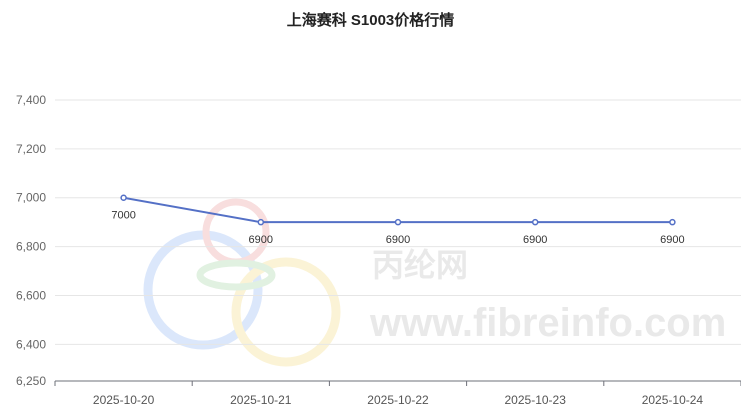 This screenshot has height=418, width=741. I want to click on x-tick-label: 2025-10-24, so click(673, 400).